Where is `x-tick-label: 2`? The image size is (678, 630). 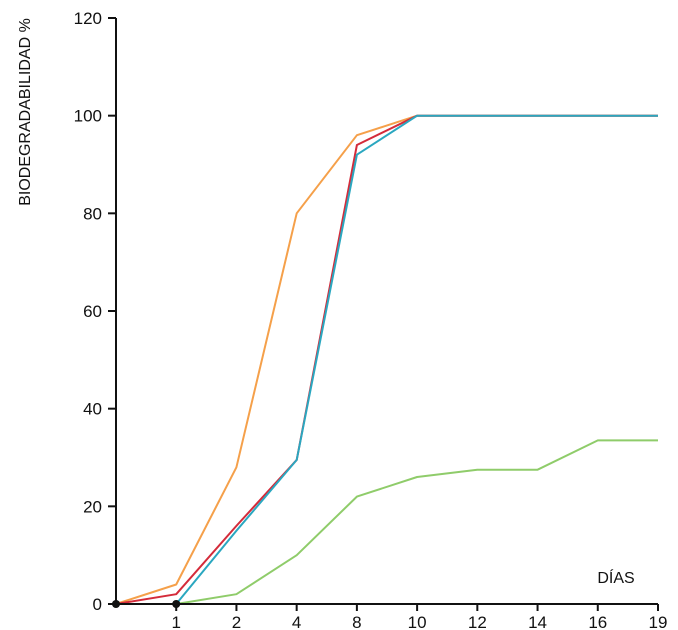
x-tick-label: 2 is located at coordinates (236, 621).